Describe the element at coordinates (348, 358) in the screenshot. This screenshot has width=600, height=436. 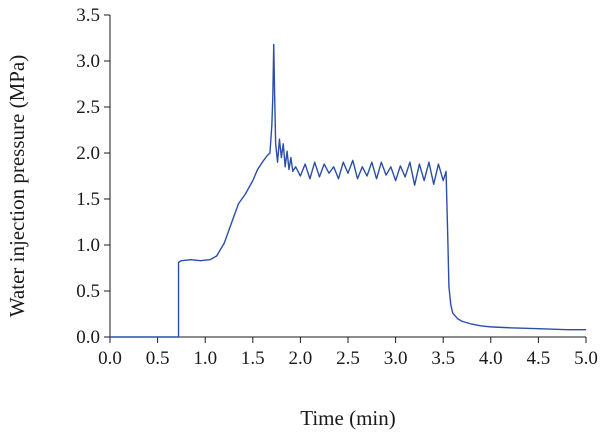
I see `x-tick-label: 2.5` at that location.